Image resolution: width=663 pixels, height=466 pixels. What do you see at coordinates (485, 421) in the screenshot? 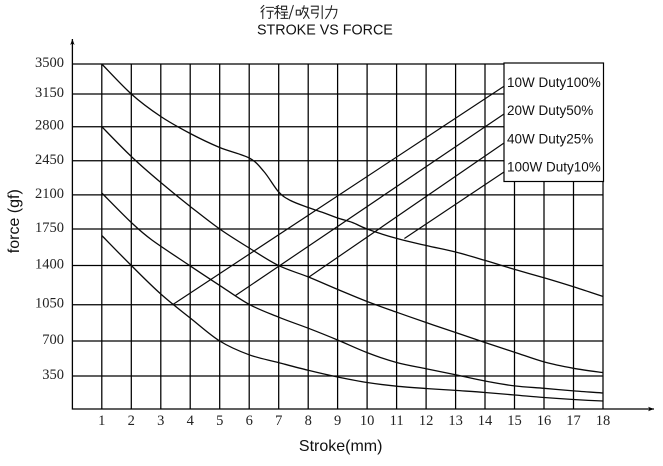
I see `svg-text: 14` at bounding box center [485, 421].